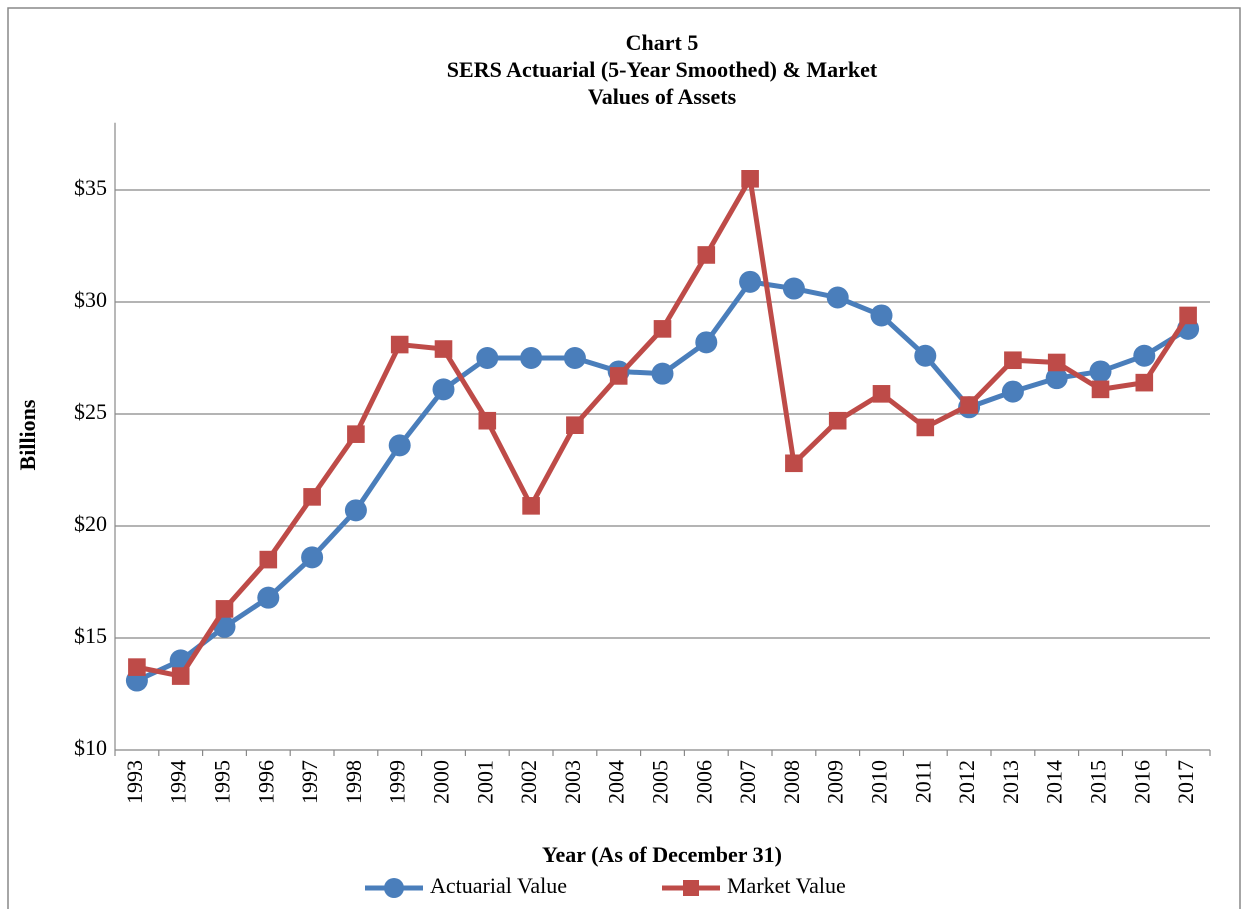  I want to click on y-tick-label: $30, so click(90, 299).